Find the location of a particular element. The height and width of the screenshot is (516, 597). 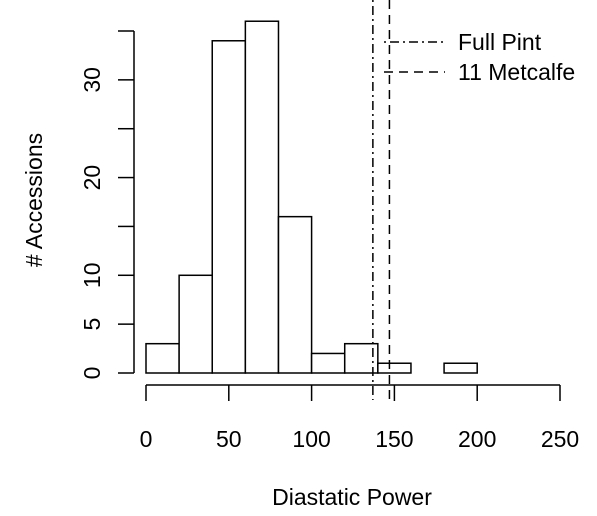

x-tick-label: 50 is located at coordinates (229, 439).